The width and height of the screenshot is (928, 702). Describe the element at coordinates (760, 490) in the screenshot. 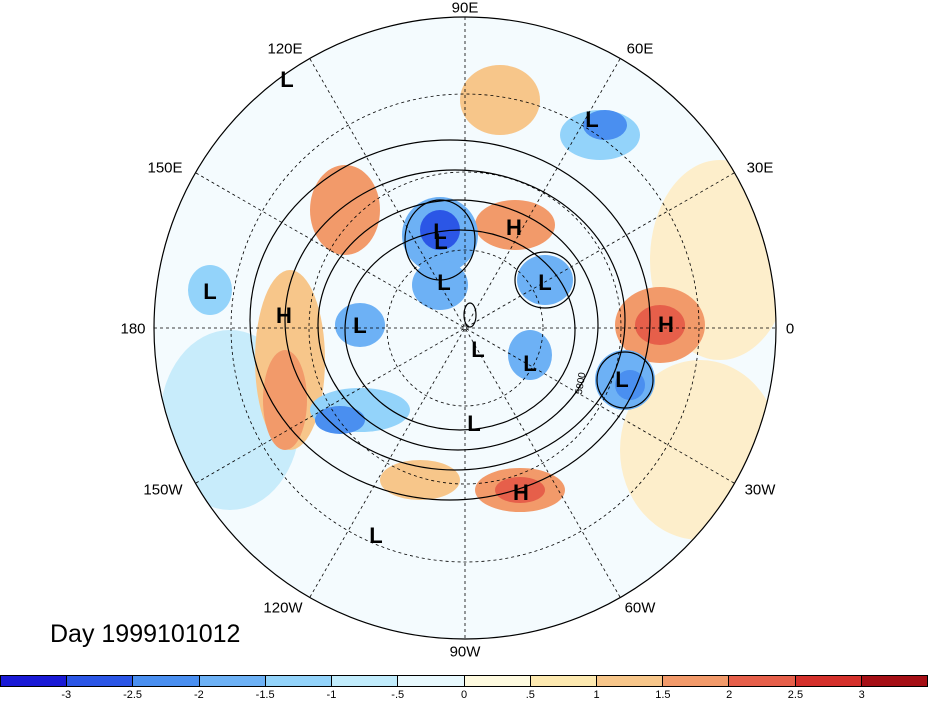

I see `lon-label-30w: 30W` at that location.